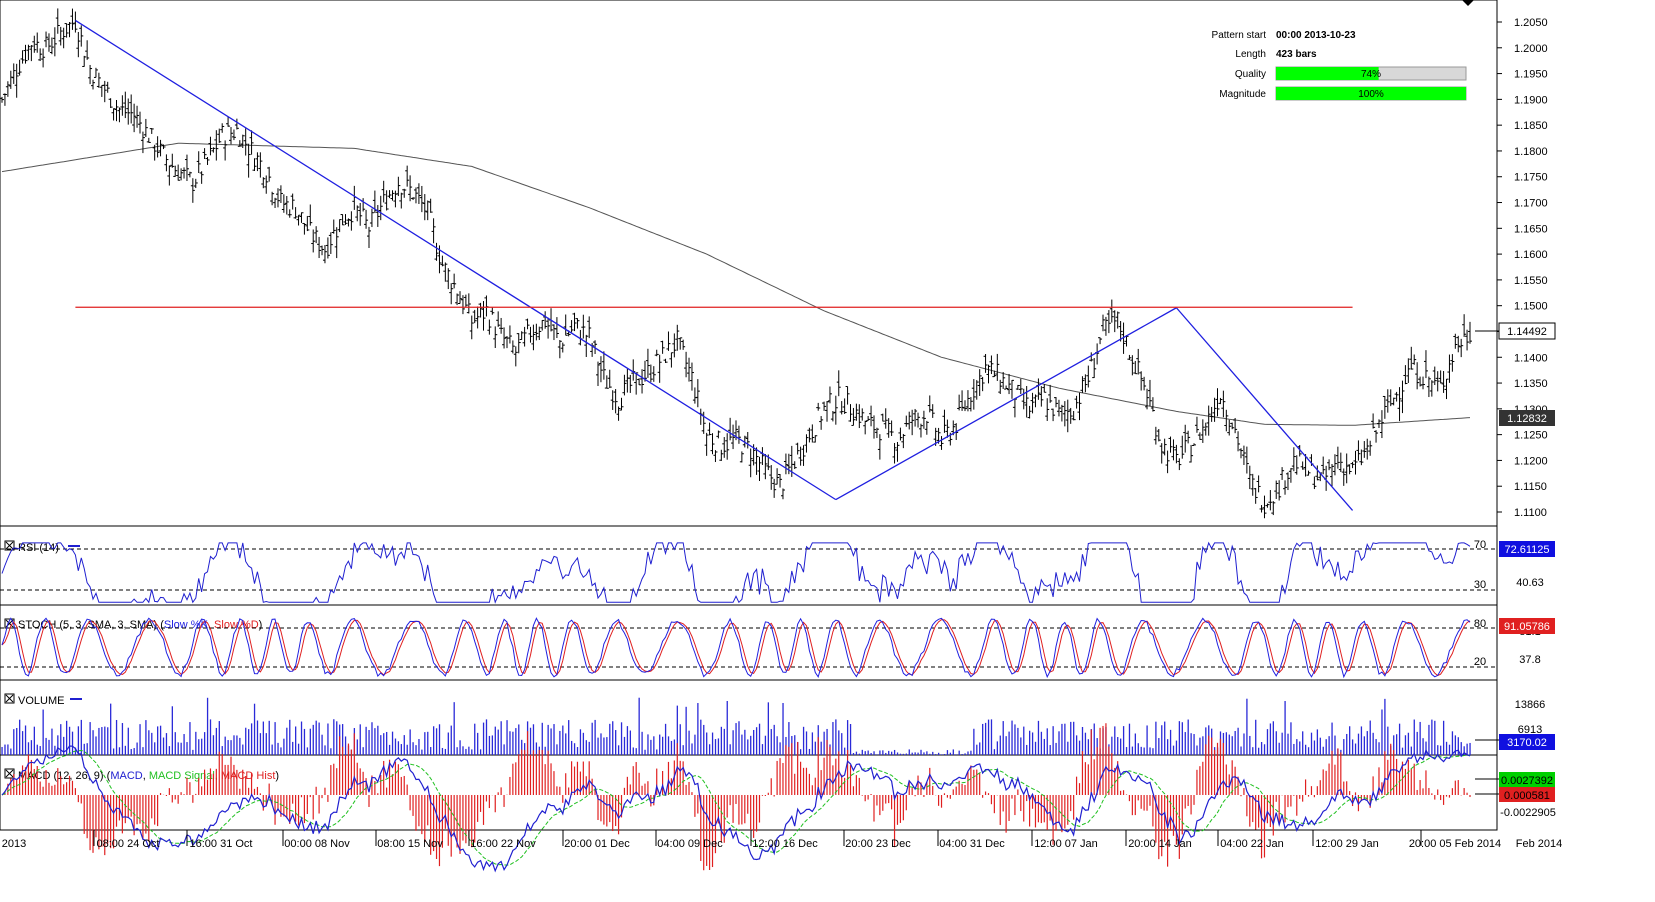 Image resolution: width=1655 pixels, height=902 pixels. I want to click on rsi-pane, so click(749, 565).